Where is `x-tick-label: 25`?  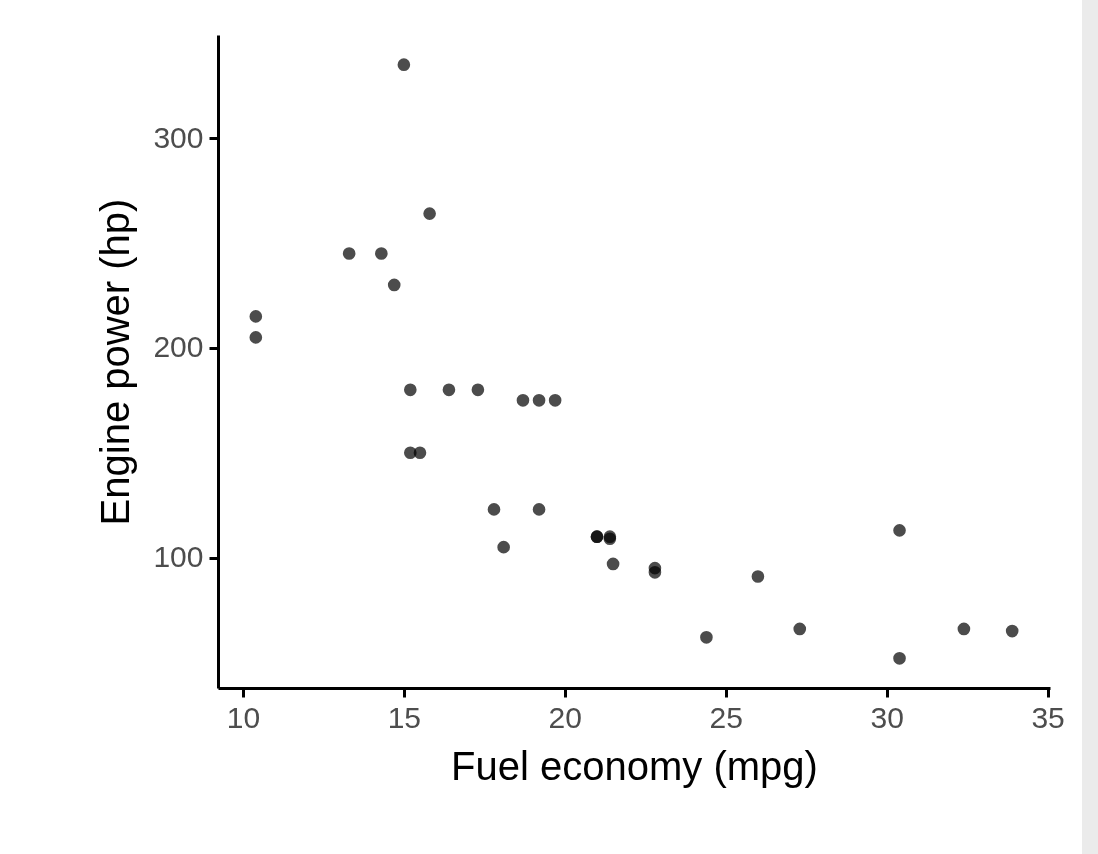 x-tick-label: 25 is located at coordinates (726, 717).